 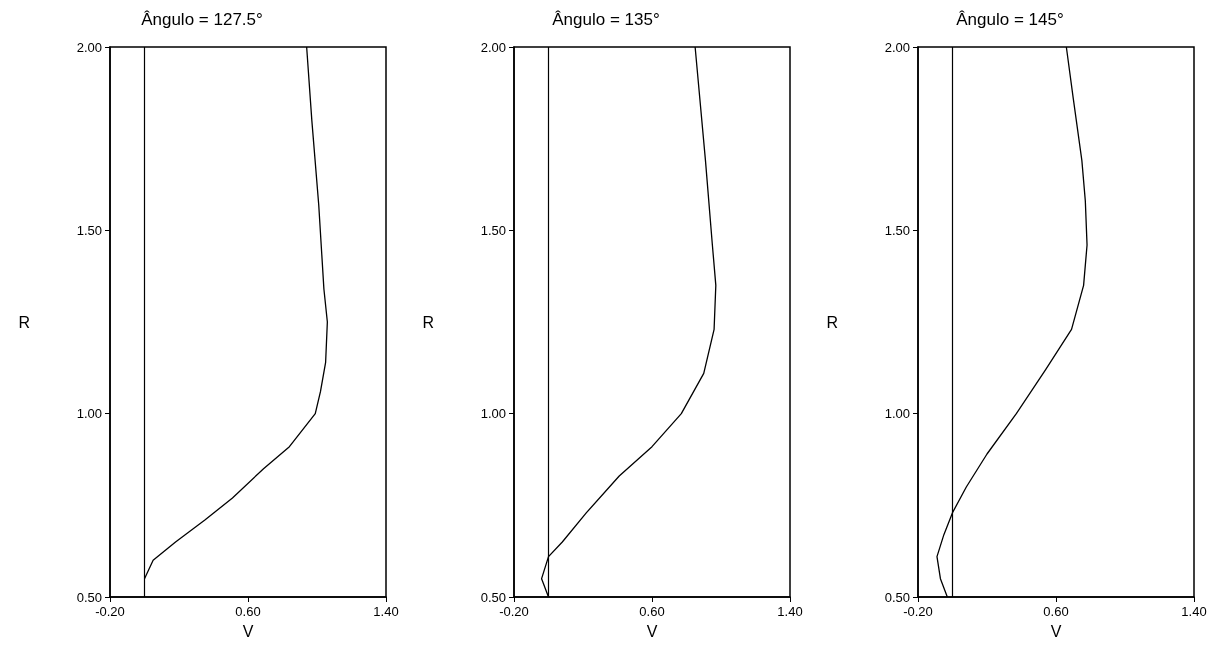 I want to click on chart-title: Ângulo = 135°, so click(x=606, y=19).